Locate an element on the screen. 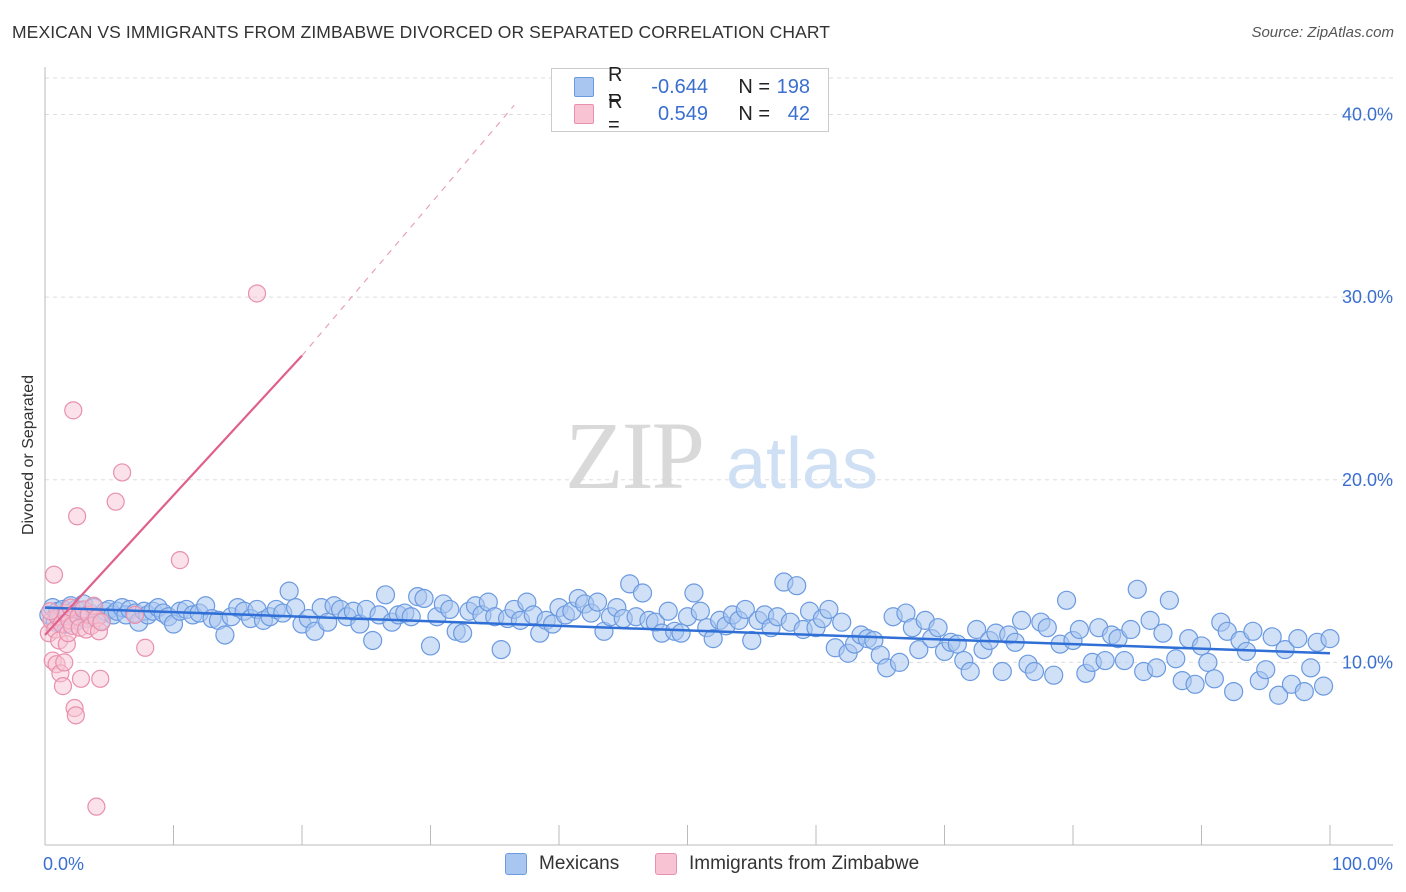 Image resolution: width=1406 pixels, height=892 pixels. bottom-legend-label-mexicans: Mexicans is located at coordinates (579, 863).